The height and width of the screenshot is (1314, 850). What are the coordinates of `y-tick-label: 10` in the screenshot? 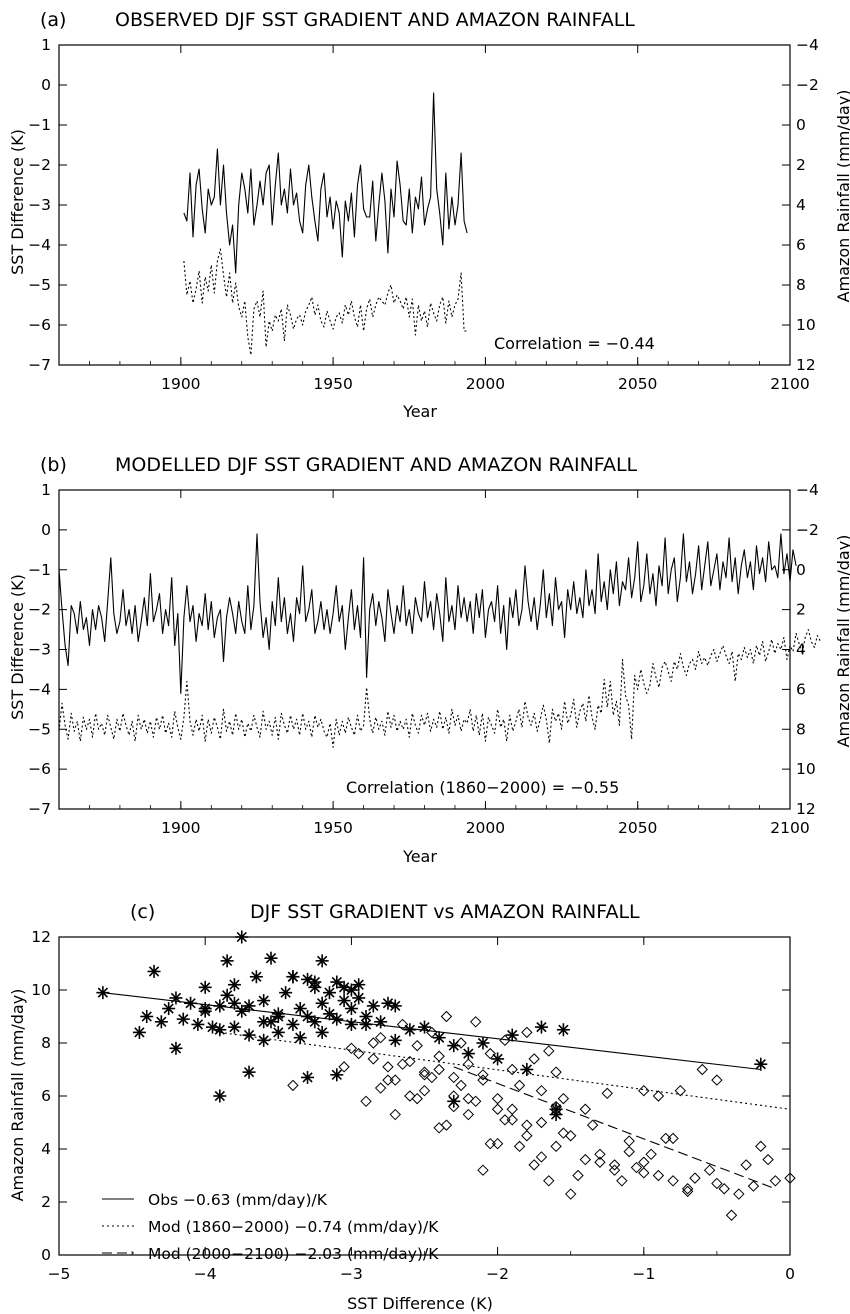 It's located at (41, 990).